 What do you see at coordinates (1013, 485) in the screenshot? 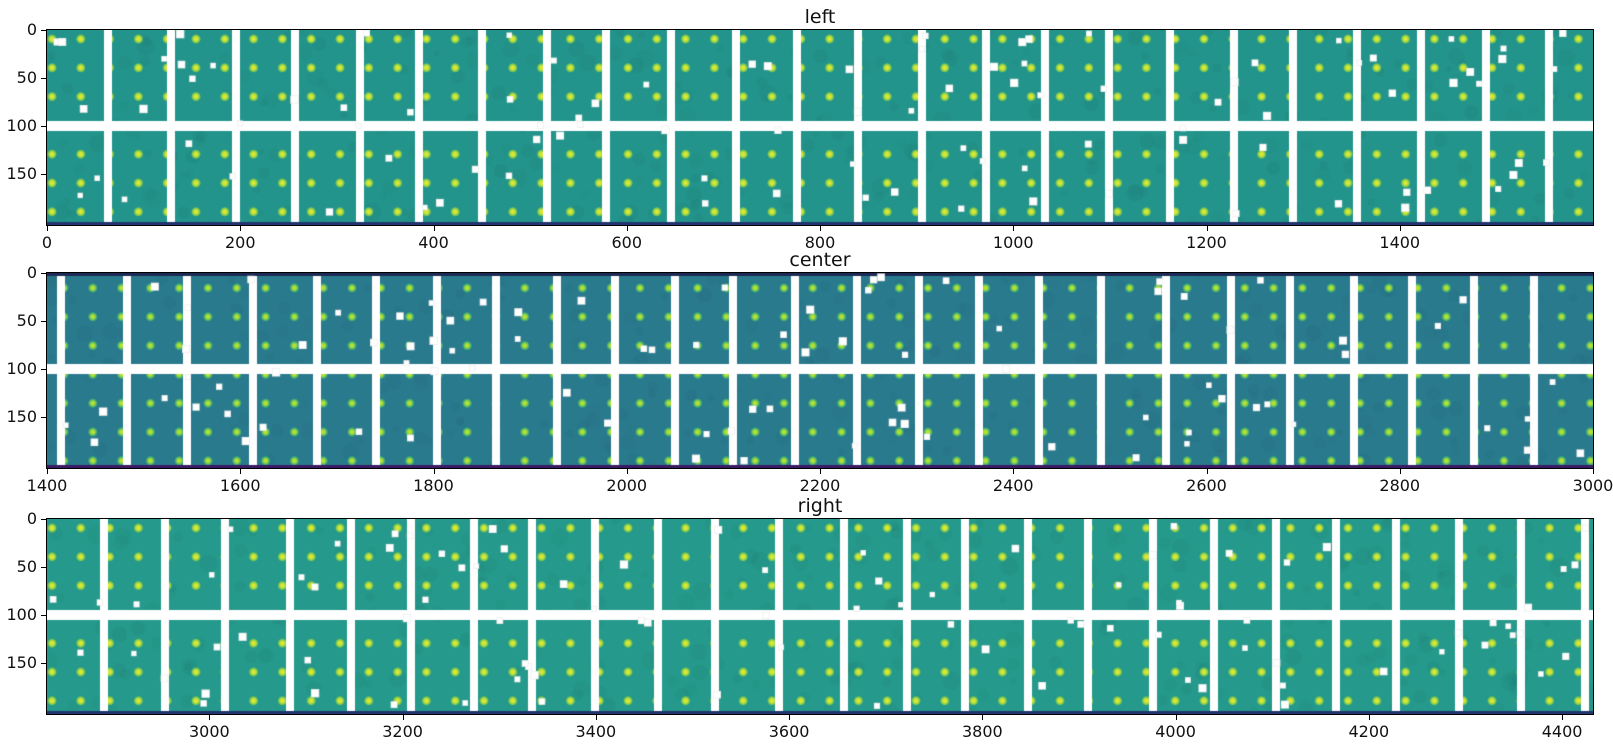
I see `x-tick-label: 2400` at bounding box center [1013, 485].